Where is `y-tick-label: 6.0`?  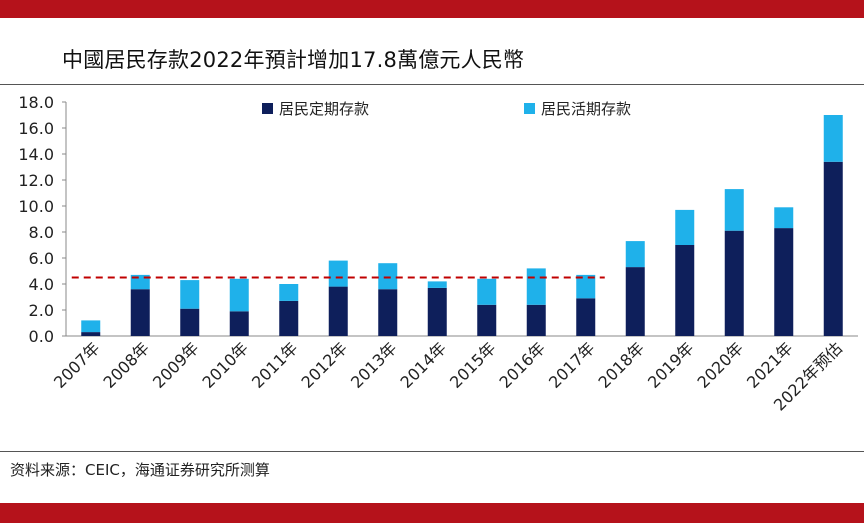 y-tick-label: 6.0 is located at coordinates (41, 258).